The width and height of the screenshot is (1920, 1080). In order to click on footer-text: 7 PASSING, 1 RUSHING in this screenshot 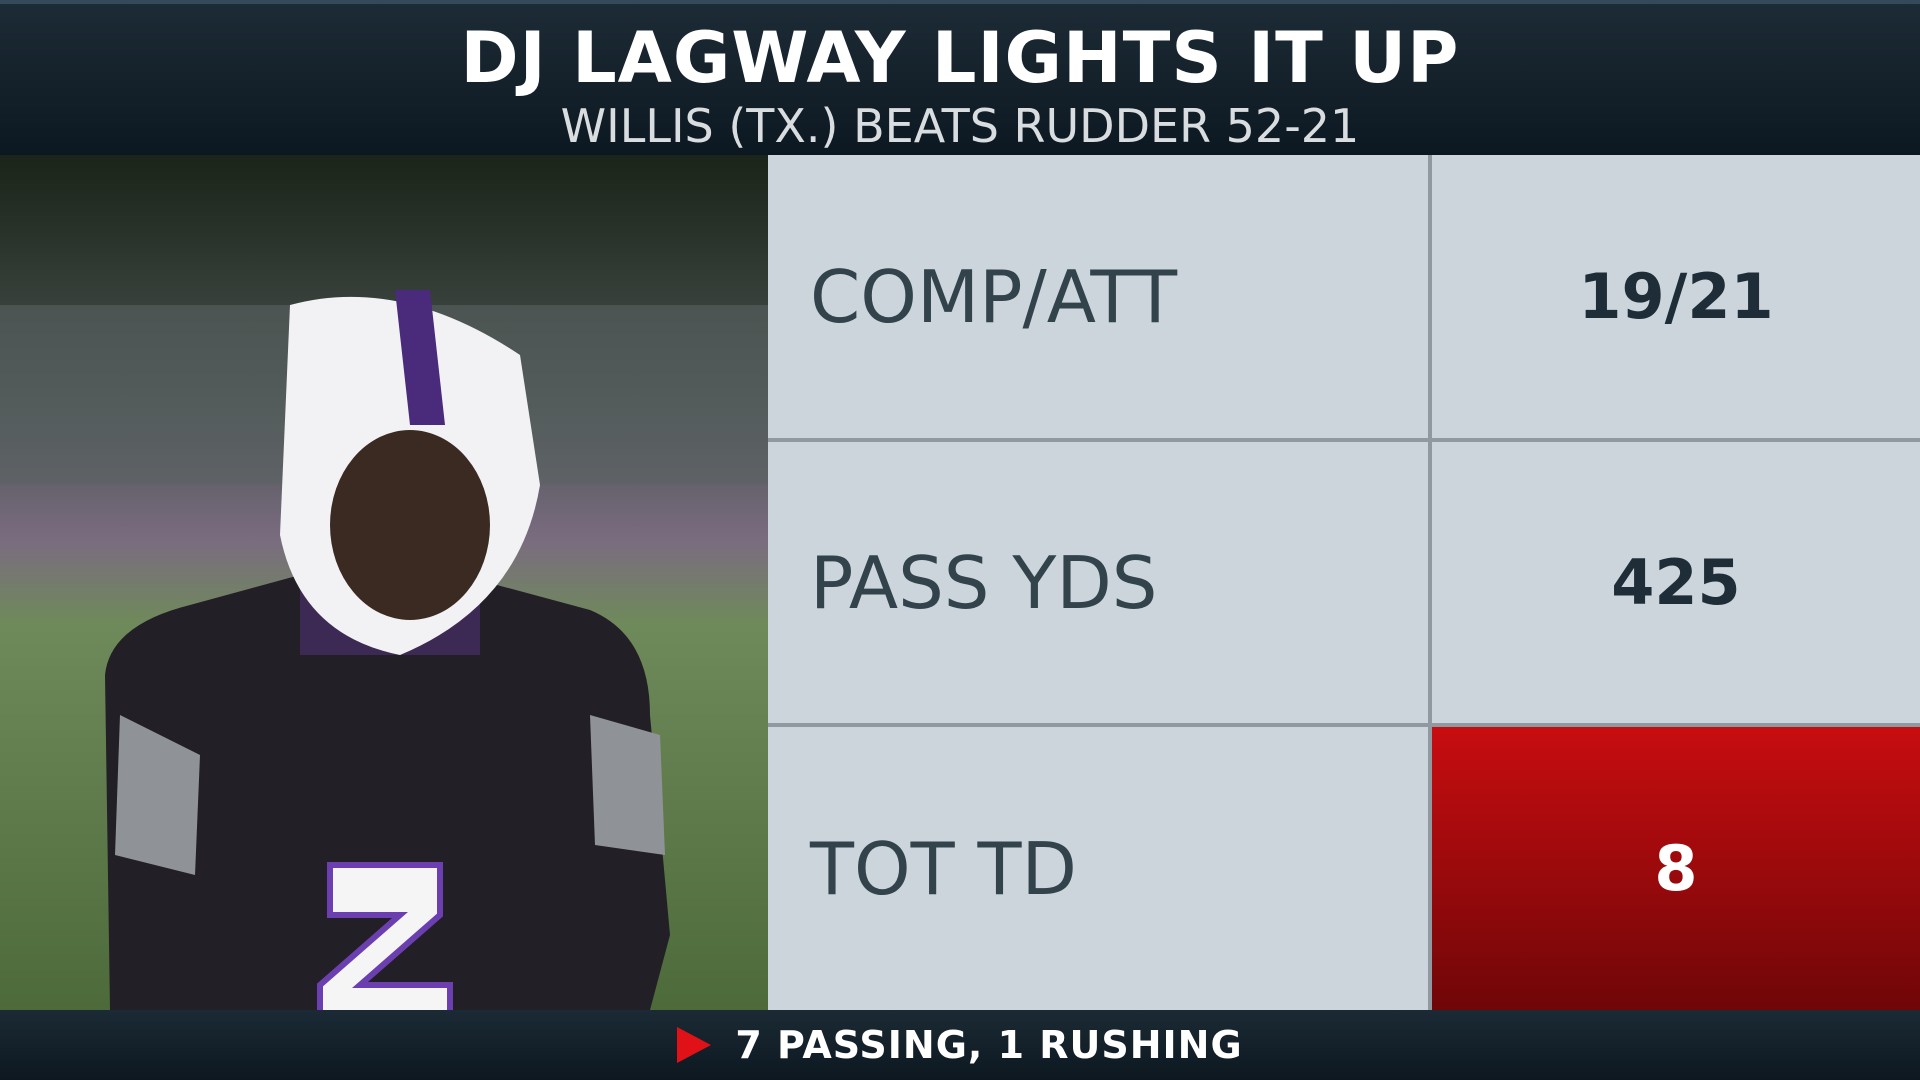, I will do `click(989, 1045)`.